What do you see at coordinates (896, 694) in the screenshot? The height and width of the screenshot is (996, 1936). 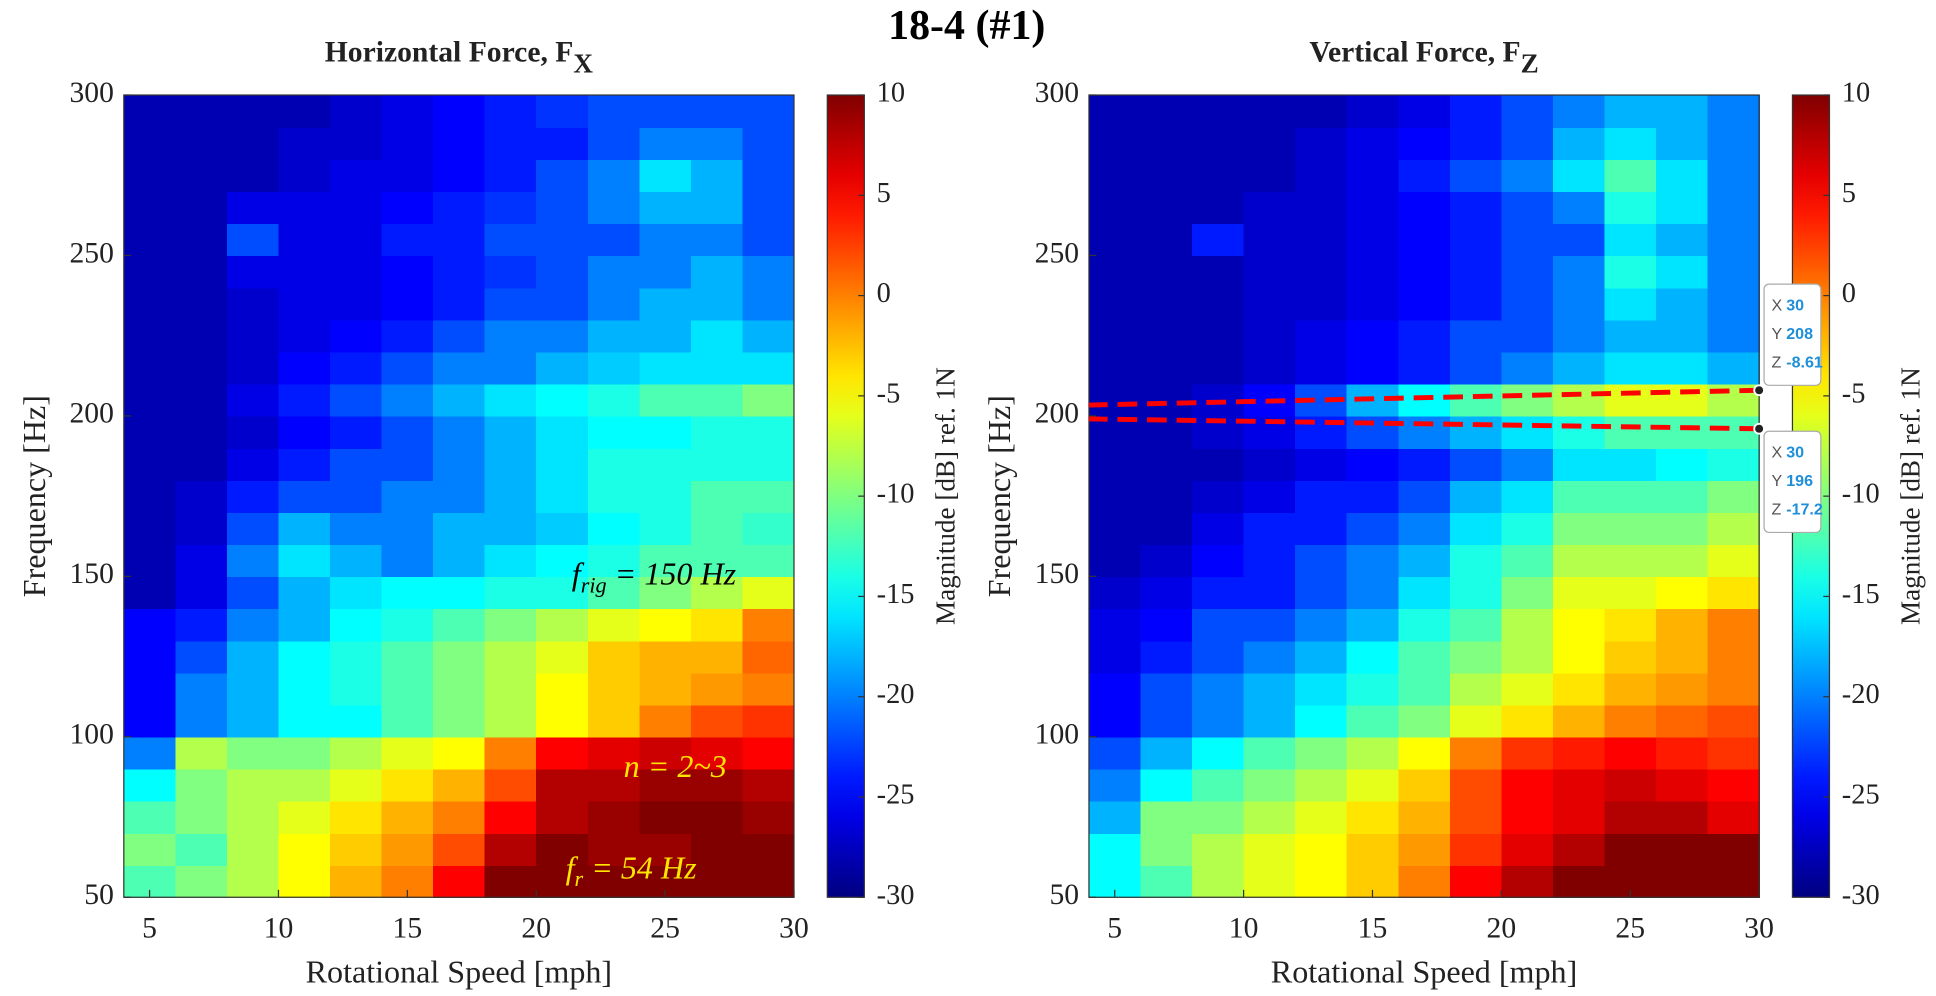 I see `colorbar-tick-label: -20` at bounding box center [896, 694].